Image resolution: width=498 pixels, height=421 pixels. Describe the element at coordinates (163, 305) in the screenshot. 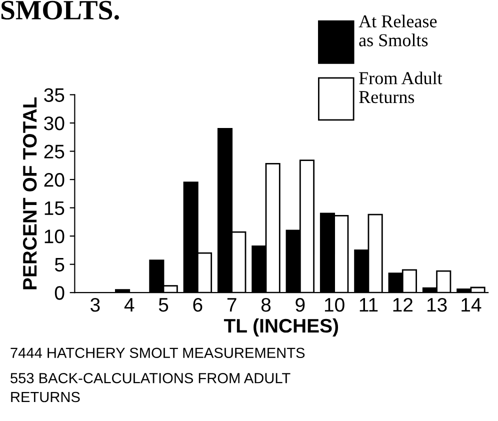

I see `x-tick-label: 5` at that location.